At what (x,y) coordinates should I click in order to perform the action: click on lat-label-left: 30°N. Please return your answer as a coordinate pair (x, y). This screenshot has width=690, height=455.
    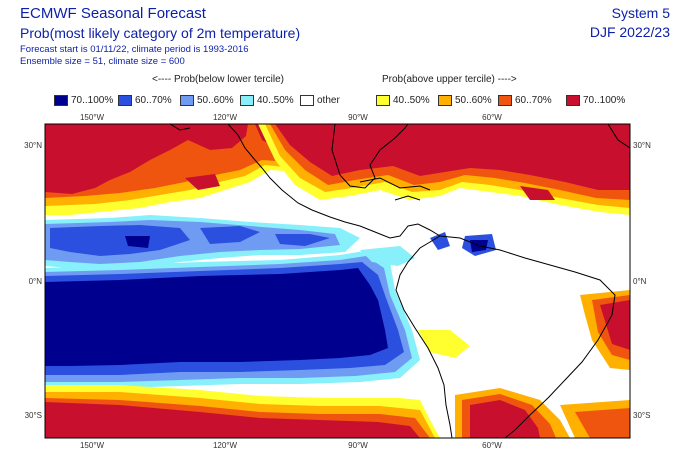
    Looking at the image, I should click on (33, 145).